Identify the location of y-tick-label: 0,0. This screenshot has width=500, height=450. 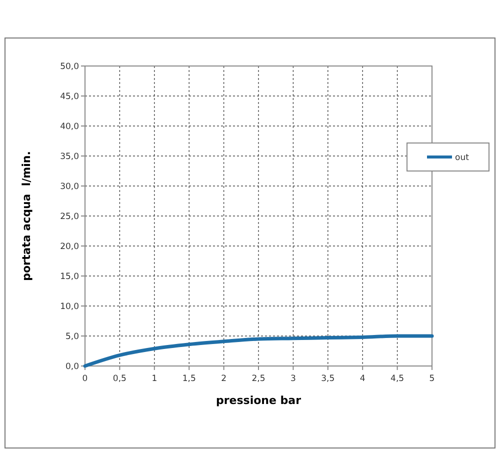
(72, 367).